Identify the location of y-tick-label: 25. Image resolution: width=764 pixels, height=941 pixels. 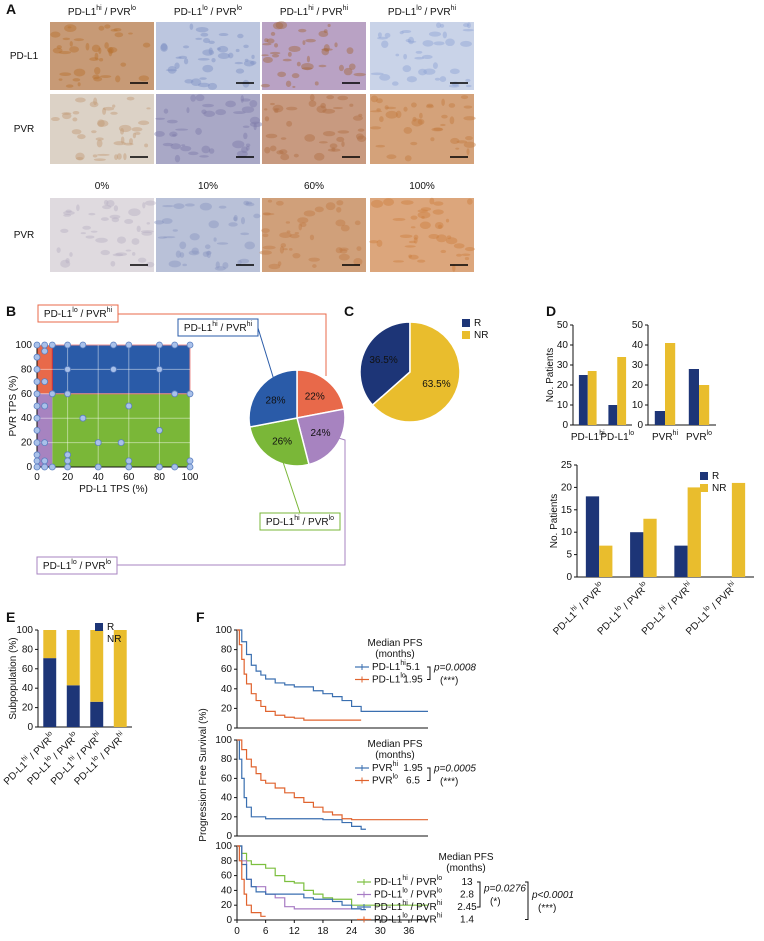
(567, 465).